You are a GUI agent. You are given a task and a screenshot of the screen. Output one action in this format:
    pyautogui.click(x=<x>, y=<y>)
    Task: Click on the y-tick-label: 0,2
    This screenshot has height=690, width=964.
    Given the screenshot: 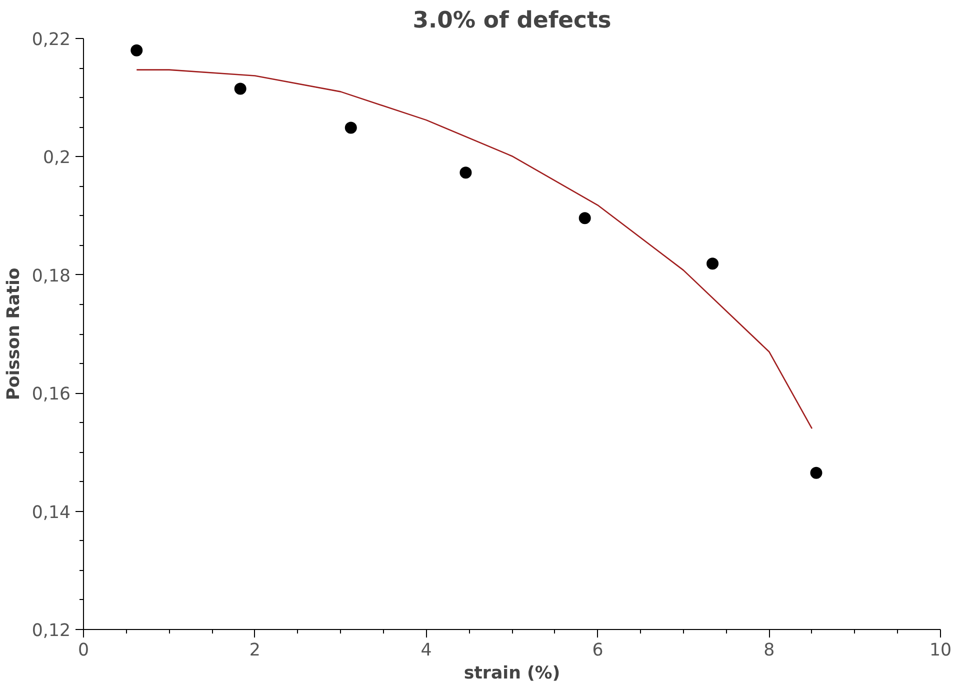 What is the action you would take?
    pyautogui.click(x=56, y=158)
    